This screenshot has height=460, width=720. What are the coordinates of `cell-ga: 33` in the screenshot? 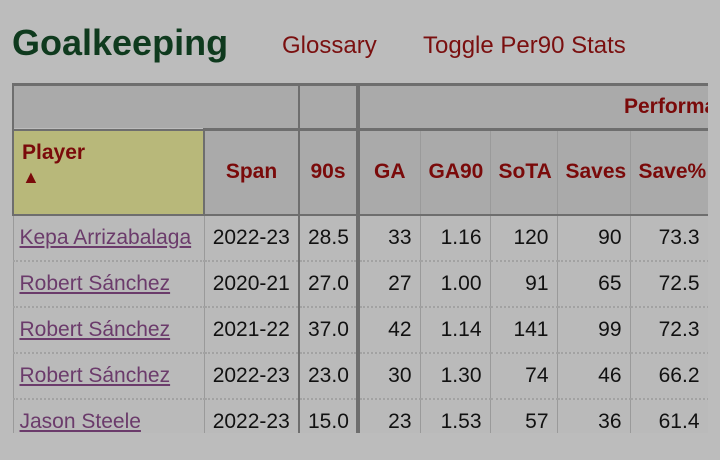 It's located at (388, 238).